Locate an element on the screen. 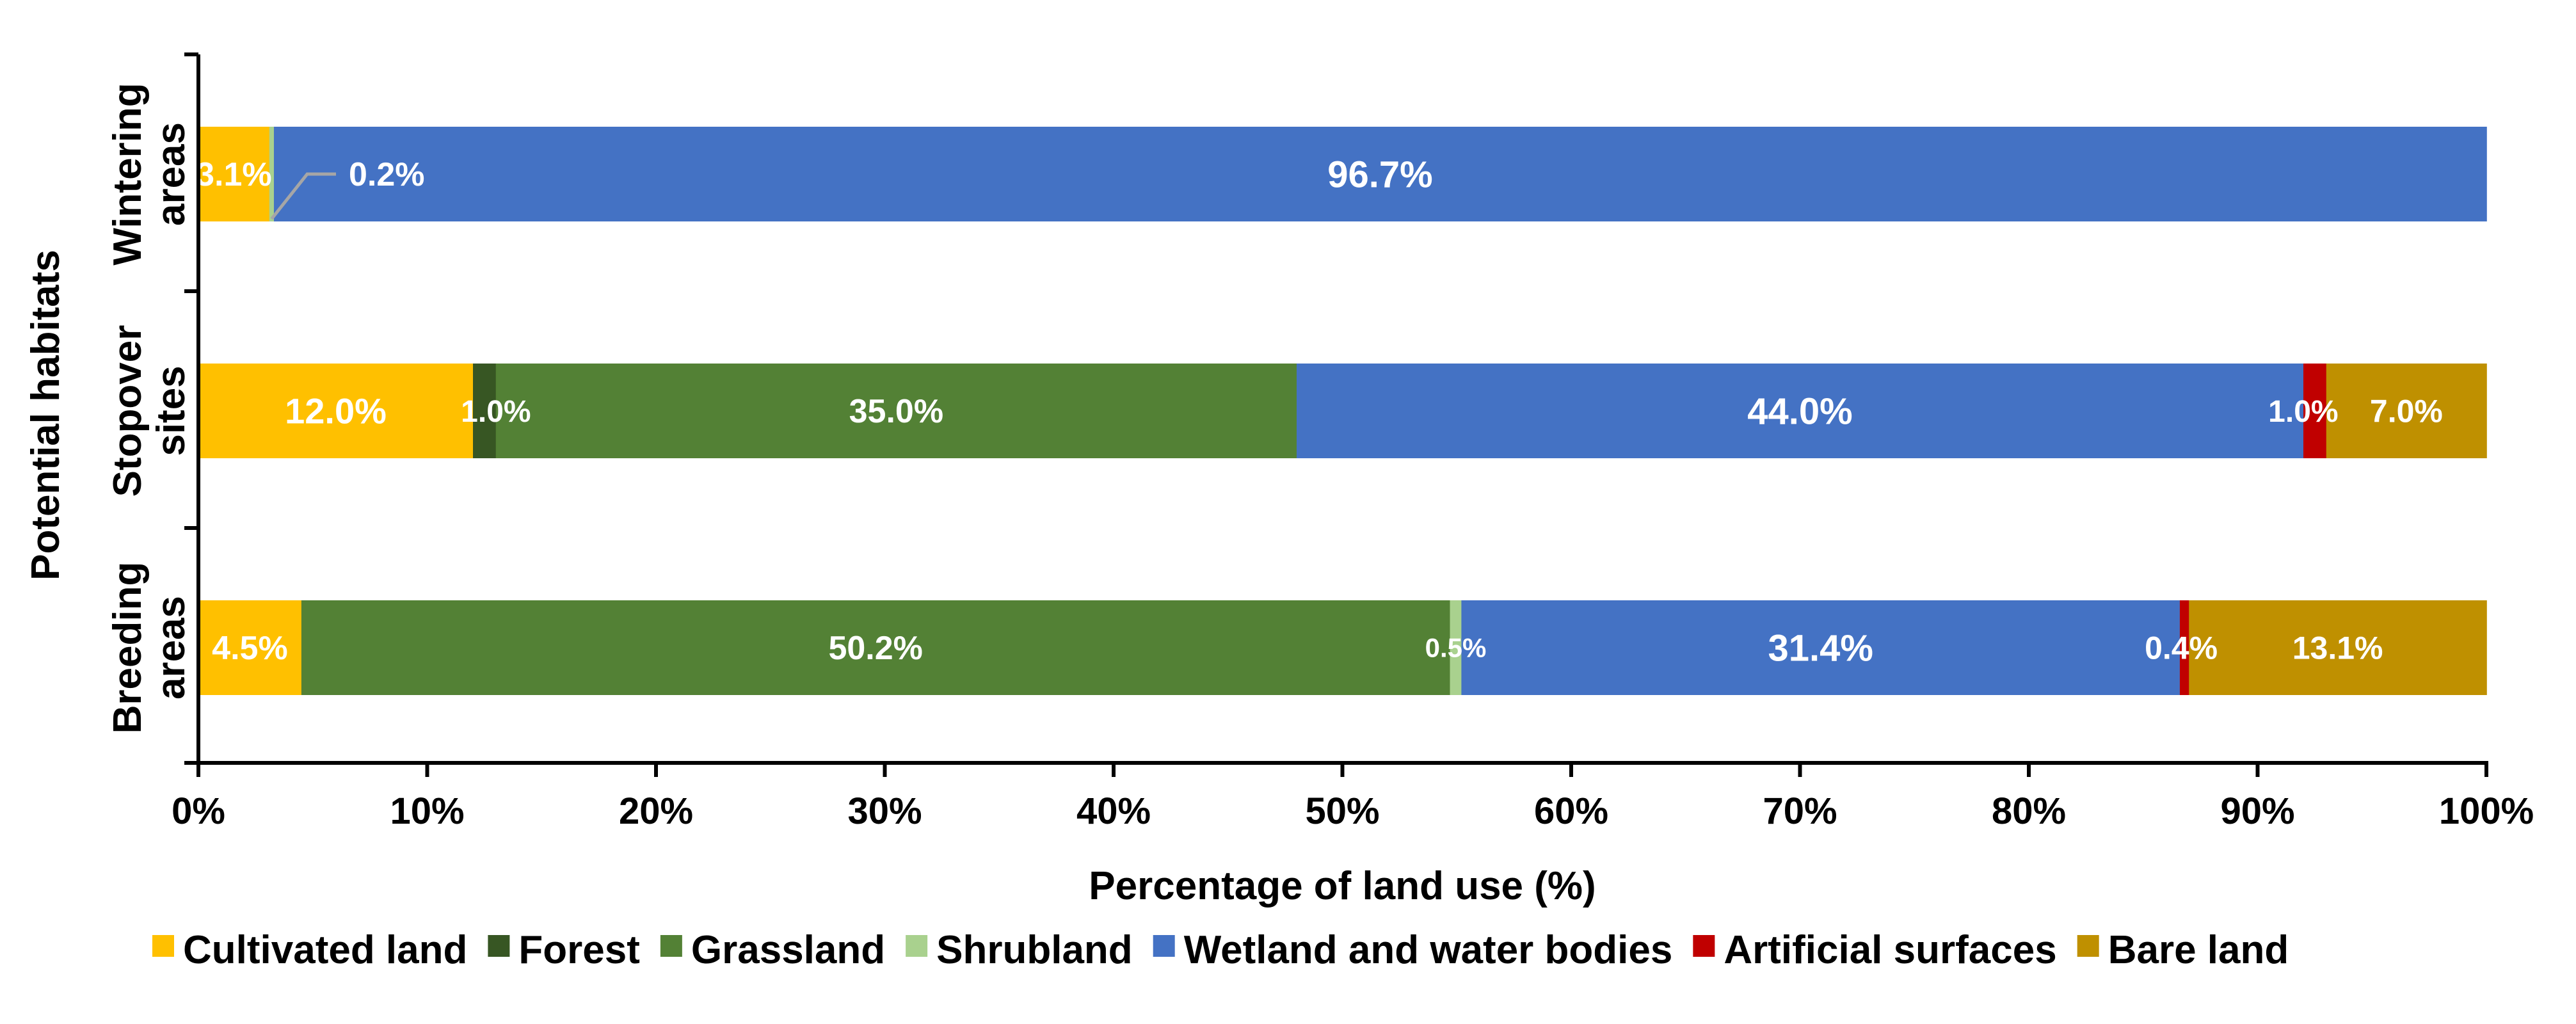  legend-item-bare-land: Bare land is located at coordinates (2183, 950).